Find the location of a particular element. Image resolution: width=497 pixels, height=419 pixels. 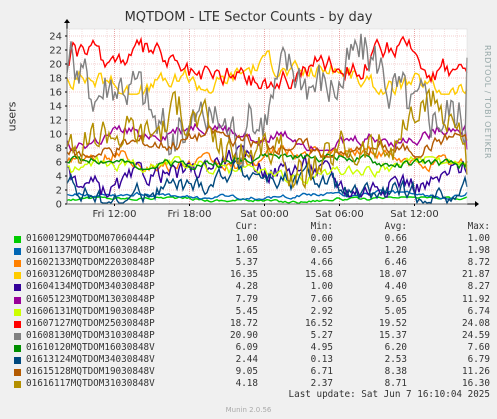

legend-avg: 9.65 is located at coordinates (395, 299).